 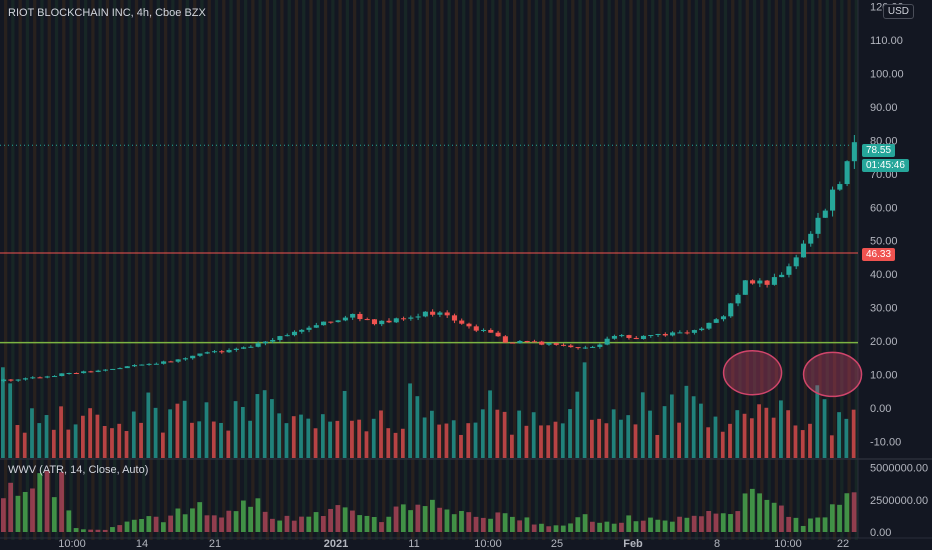 What do you see at coordinates (884, 309) in the screenshot?
I see `price-axis-tick: 30.00` at bounding box center [884, 309].